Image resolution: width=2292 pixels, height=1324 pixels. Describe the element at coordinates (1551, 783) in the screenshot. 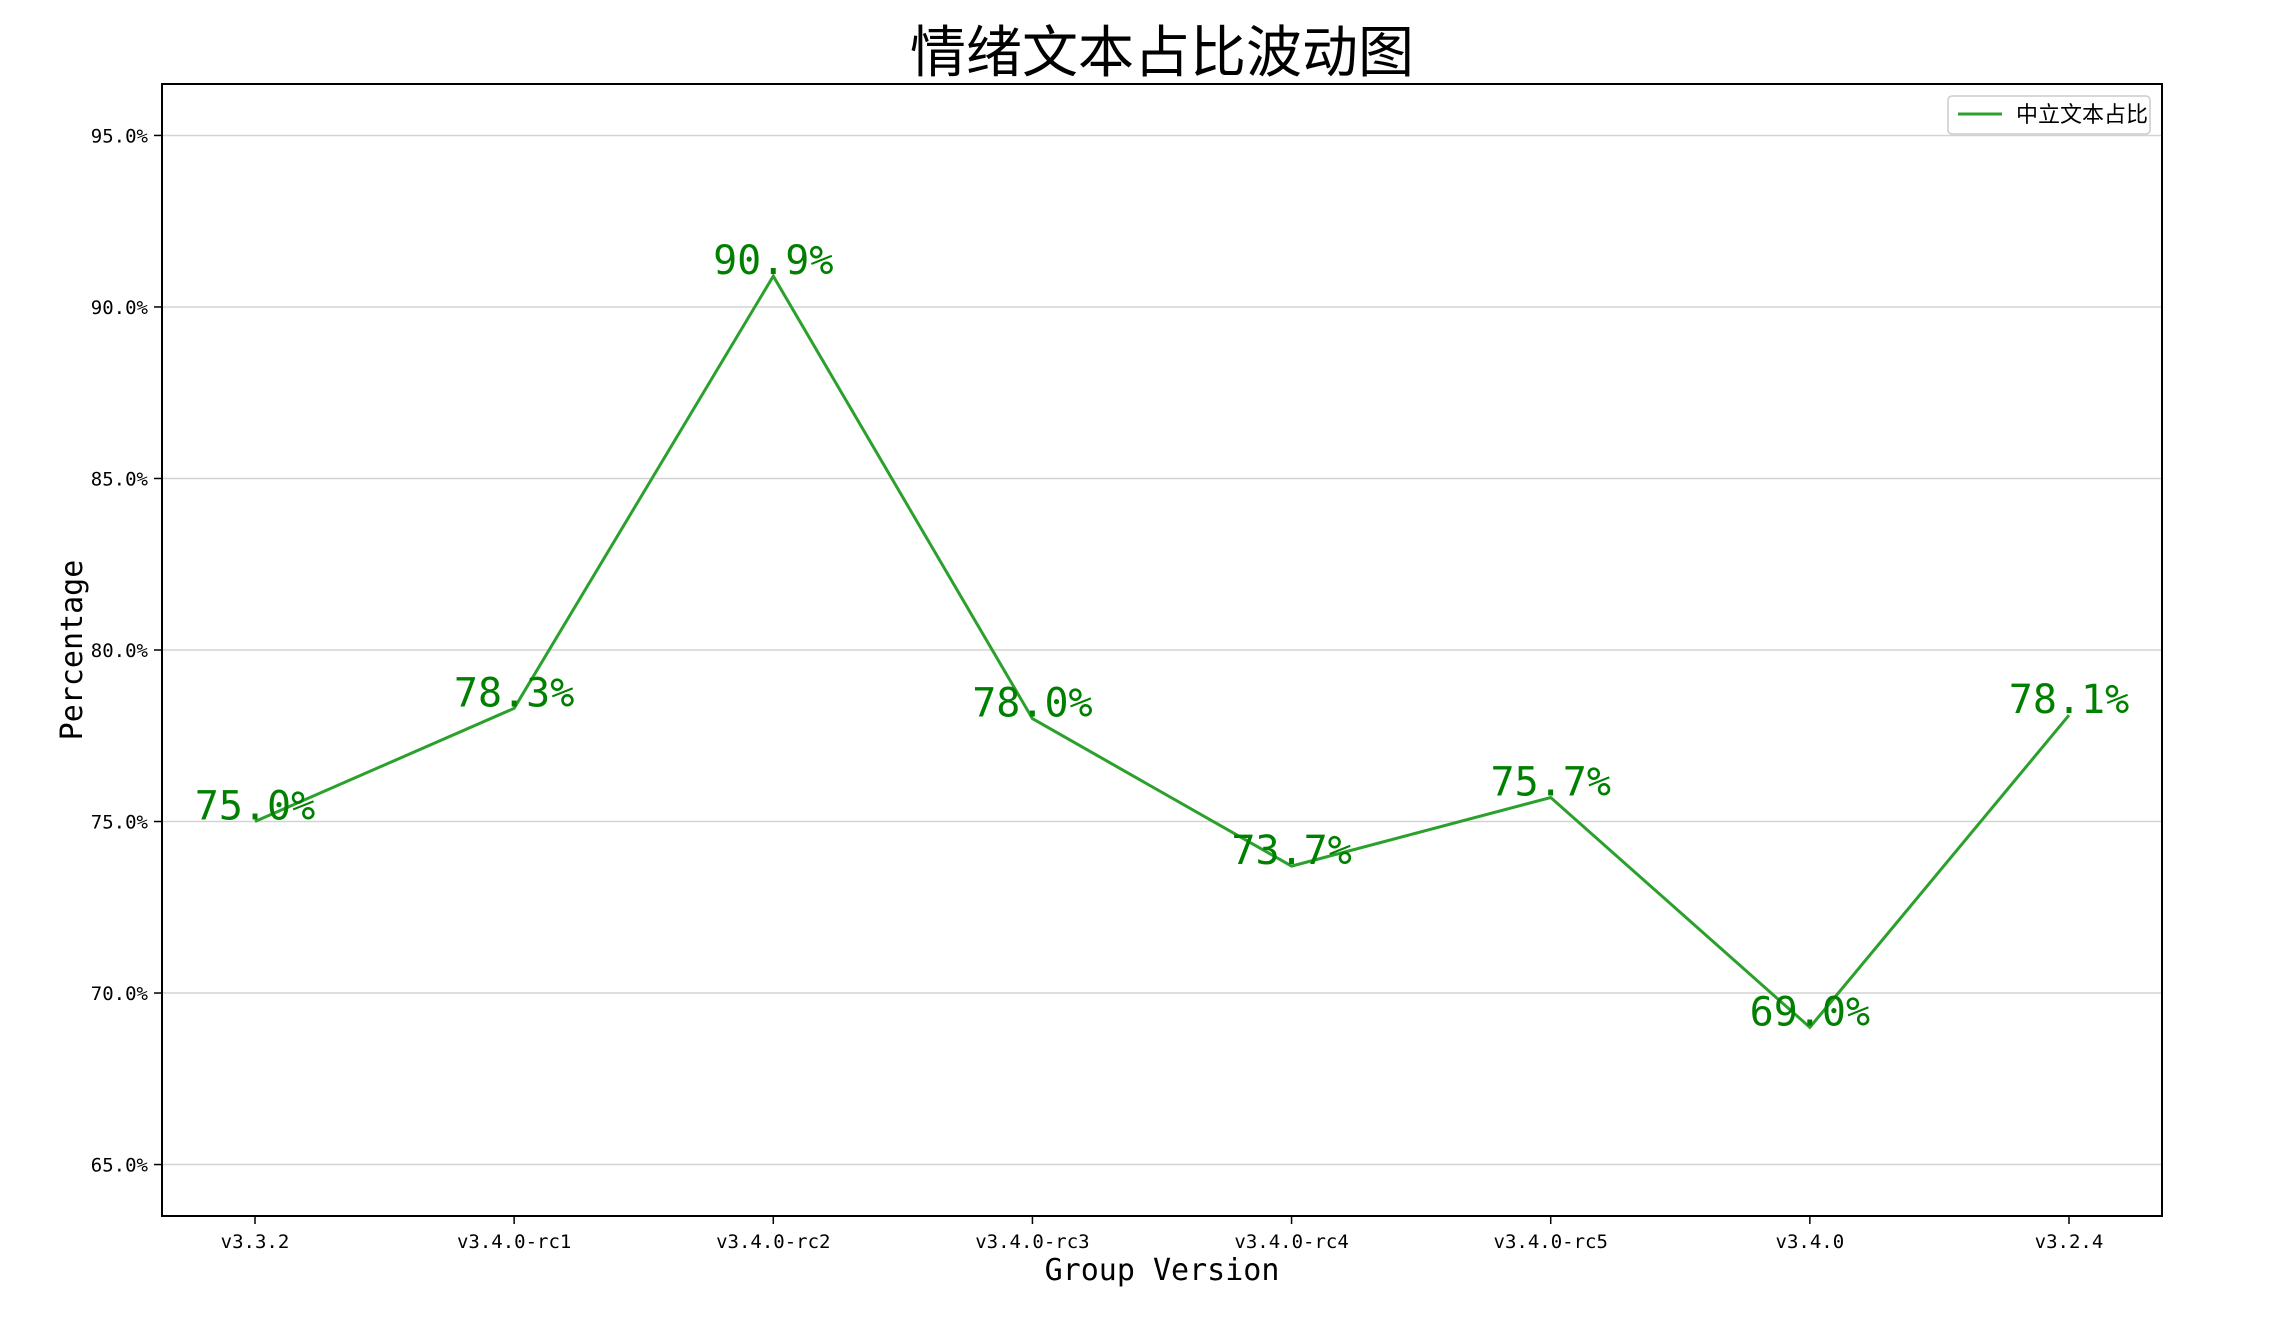

I see `data-label: 75.7%` at that location.